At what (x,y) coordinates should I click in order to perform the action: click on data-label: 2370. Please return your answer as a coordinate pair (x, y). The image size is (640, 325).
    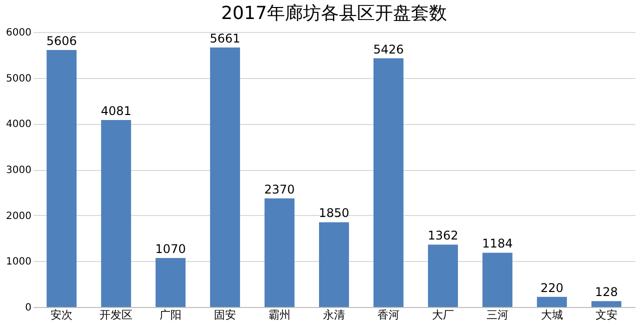
    Looking at the image, I should click on (279, 189).